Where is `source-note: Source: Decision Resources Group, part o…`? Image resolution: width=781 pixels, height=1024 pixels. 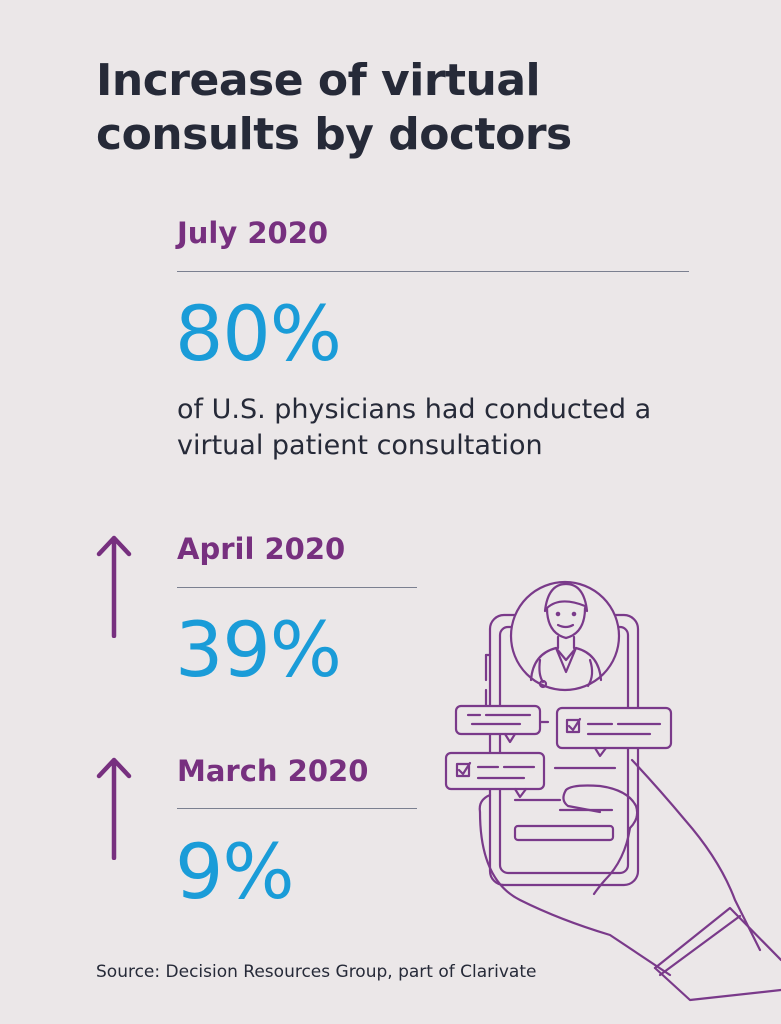 source-note: Source: Decision Resources Group, part o… is located at coordinates (316, 972).